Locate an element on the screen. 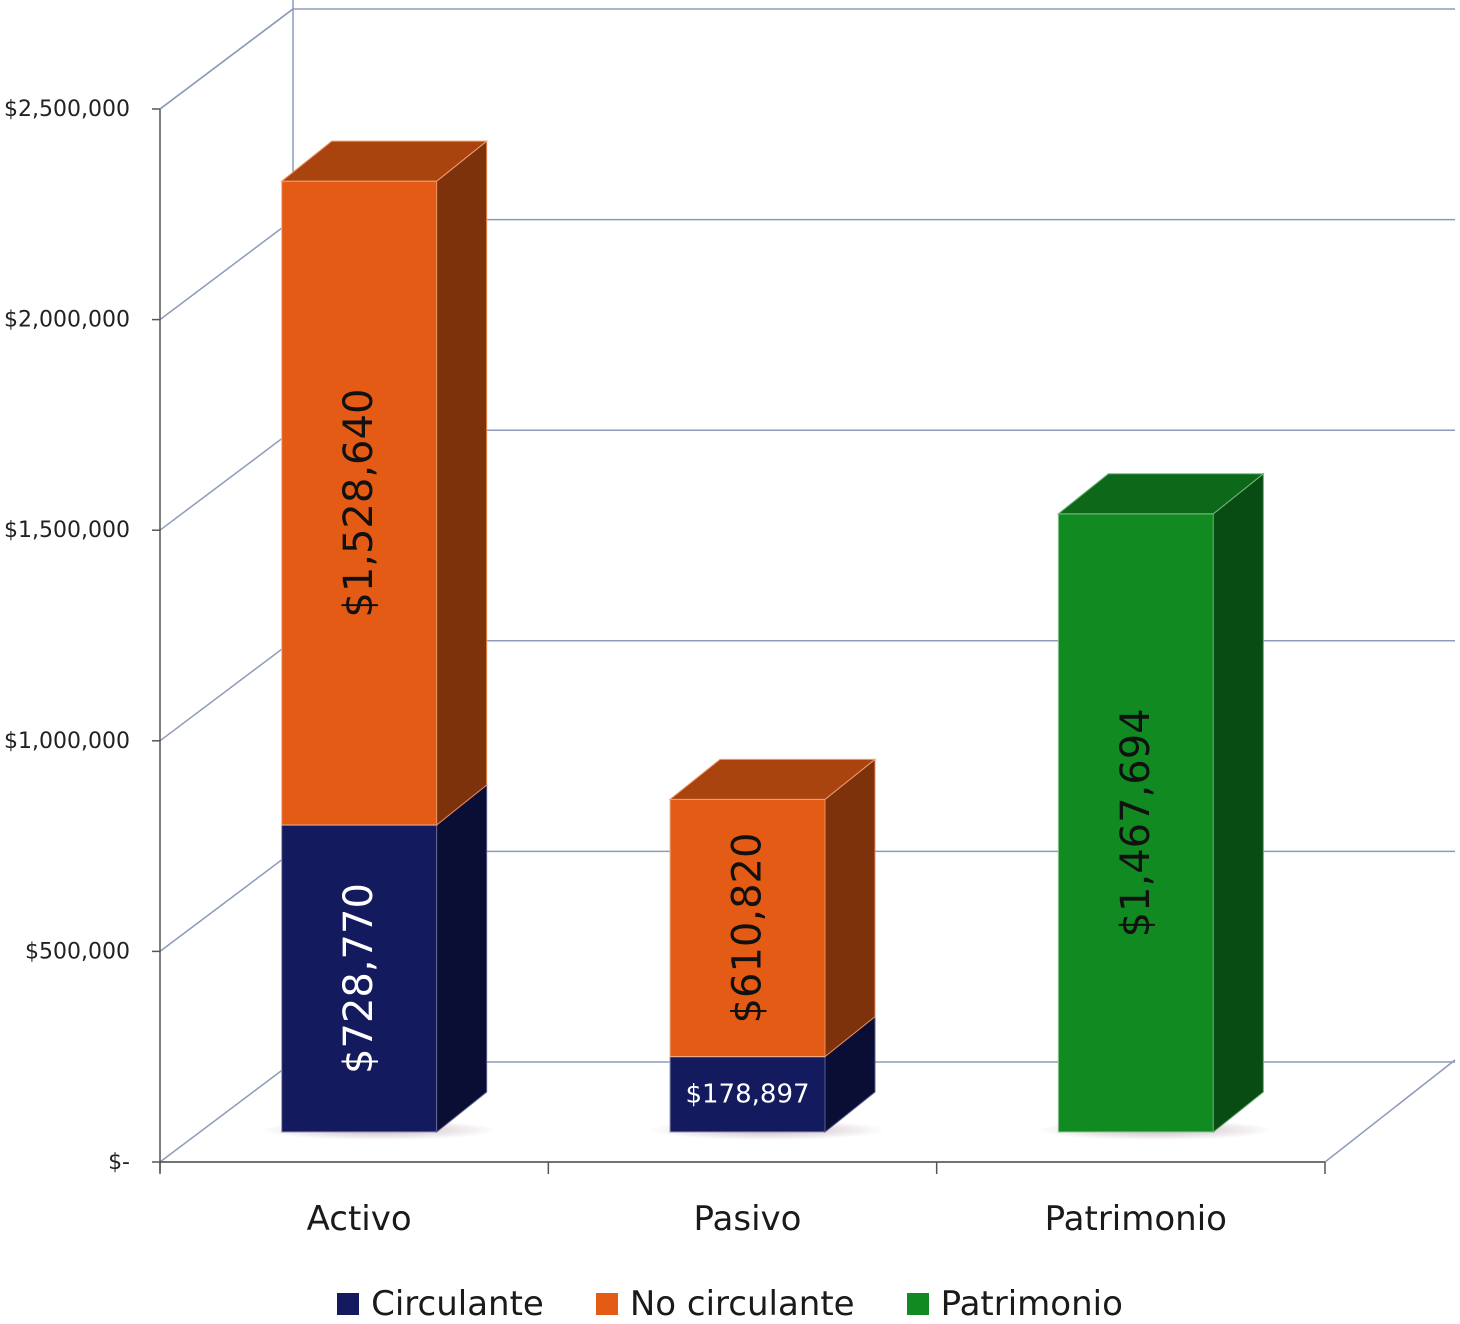 The width and height of the screenshot is (1460, 1324). legend-item-circulante: Circulante is located at coordinates (440, 1304).